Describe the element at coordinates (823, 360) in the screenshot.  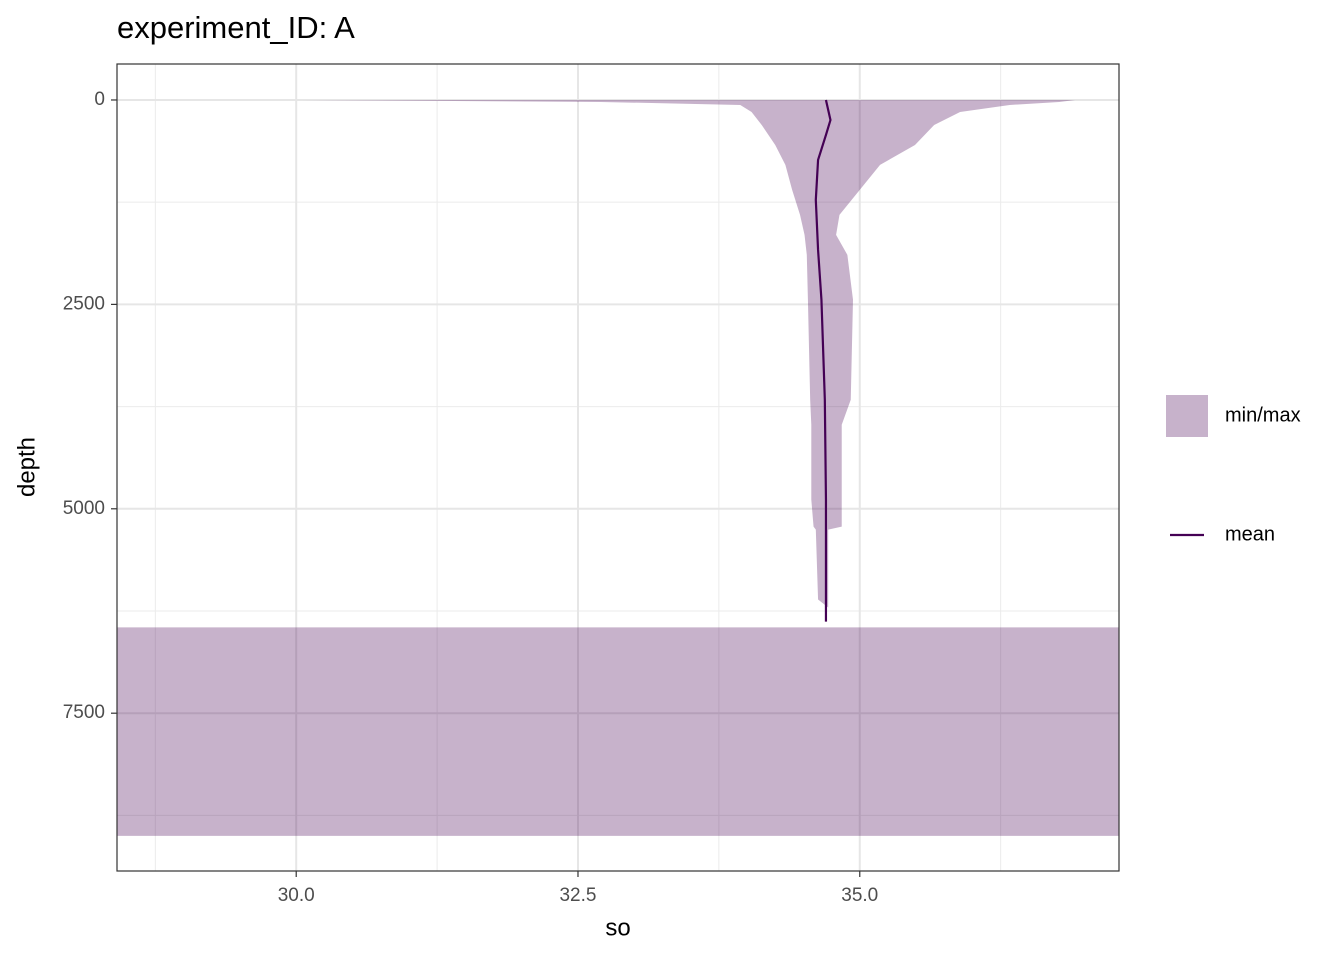
I see `mean-line` at that location.